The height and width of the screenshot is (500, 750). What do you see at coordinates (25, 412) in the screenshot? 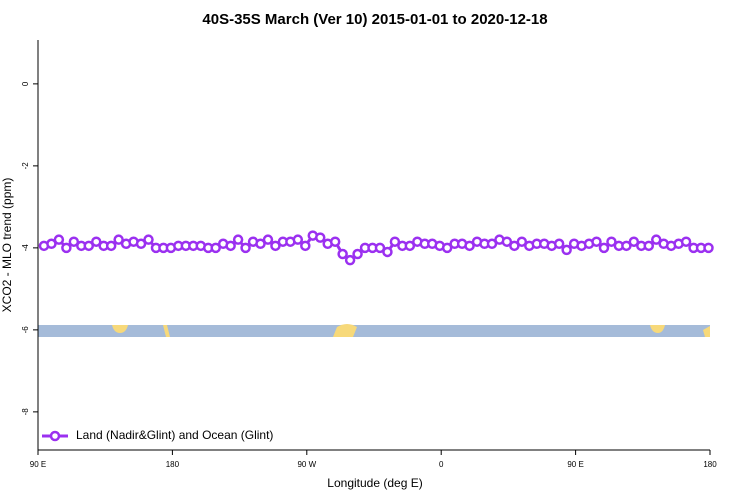
I see `y-tick-label: -8` at bounding box center [25, 412].